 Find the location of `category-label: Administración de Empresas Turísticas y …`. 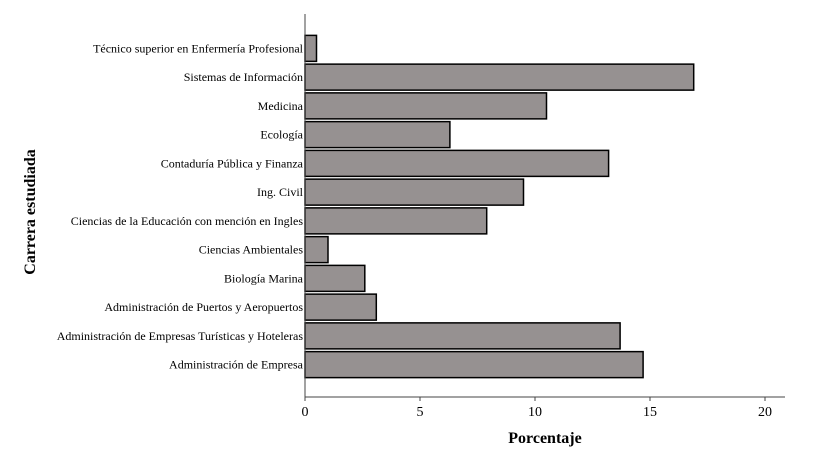

category-label: Administración de Empresas Turísticas y … is located at coordinates (180, 336).